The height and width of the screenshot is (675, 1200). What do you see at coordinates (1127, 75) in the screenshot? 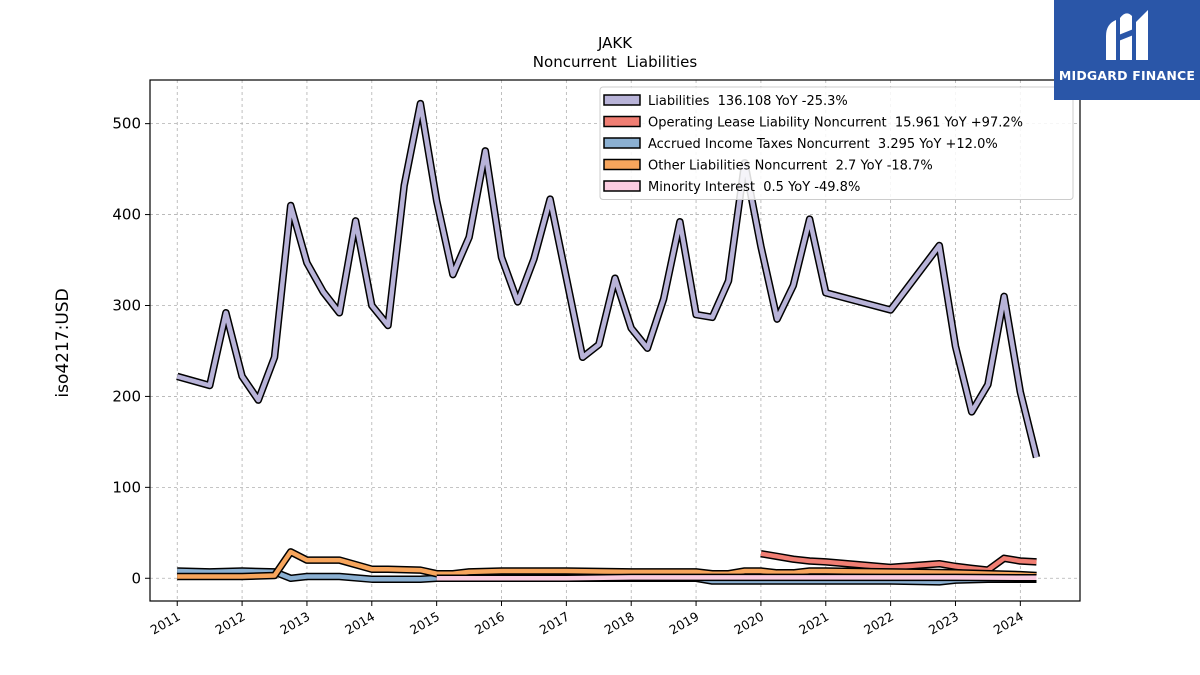
I see `logo-text: MIDGARD FINANCE` at bounding box center [1127, 75].